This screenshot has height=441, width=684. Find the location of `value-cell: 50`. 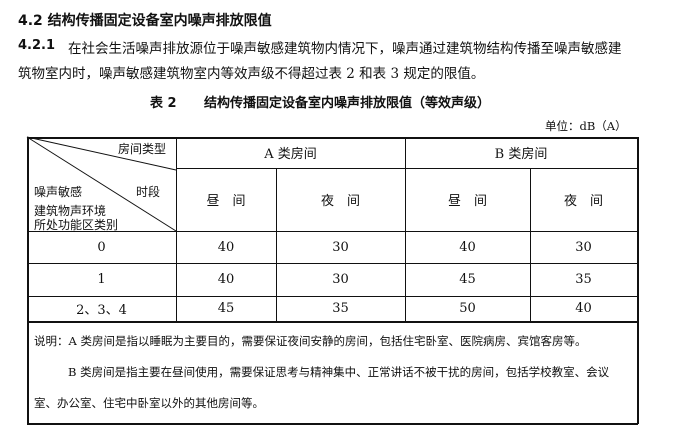

value-cell: 50 is located at coordinates (467, 308).